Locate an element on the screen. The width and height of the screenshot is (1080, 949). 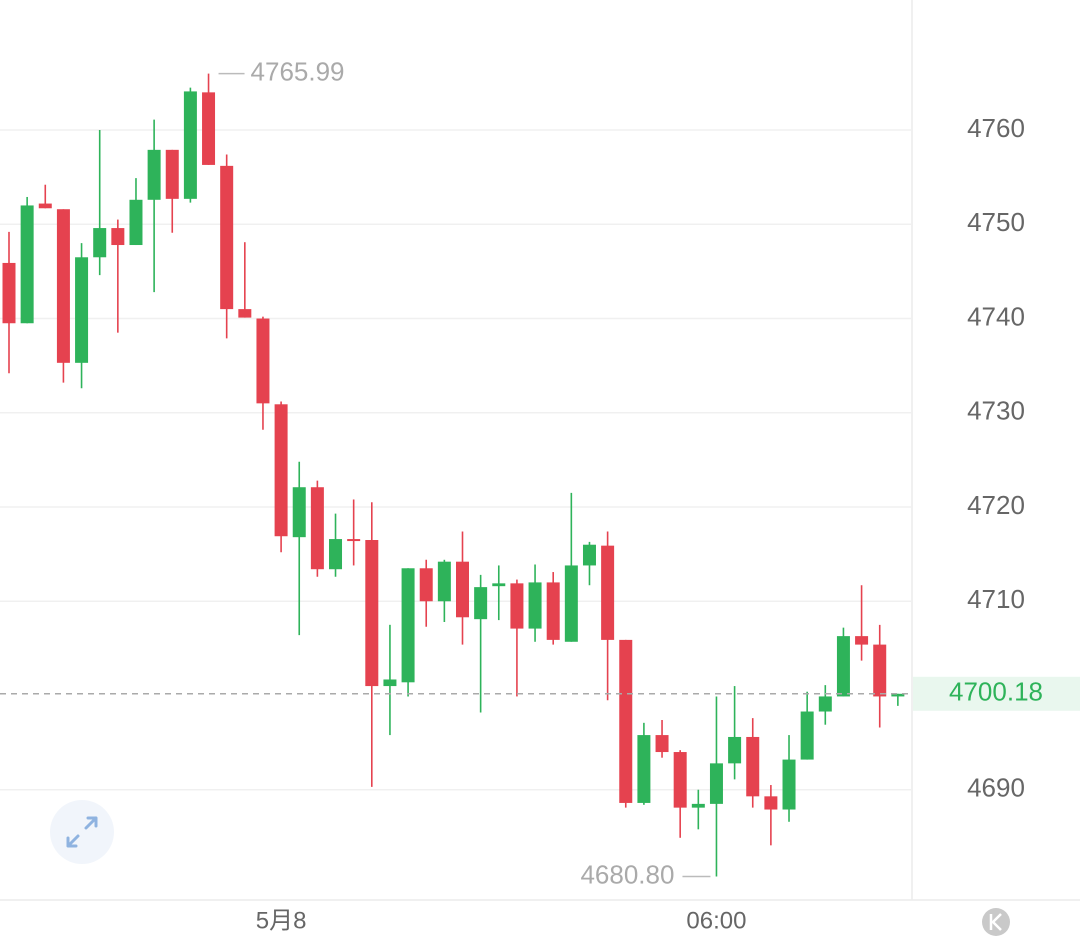
kline-button is located at coordinates (996, 922).